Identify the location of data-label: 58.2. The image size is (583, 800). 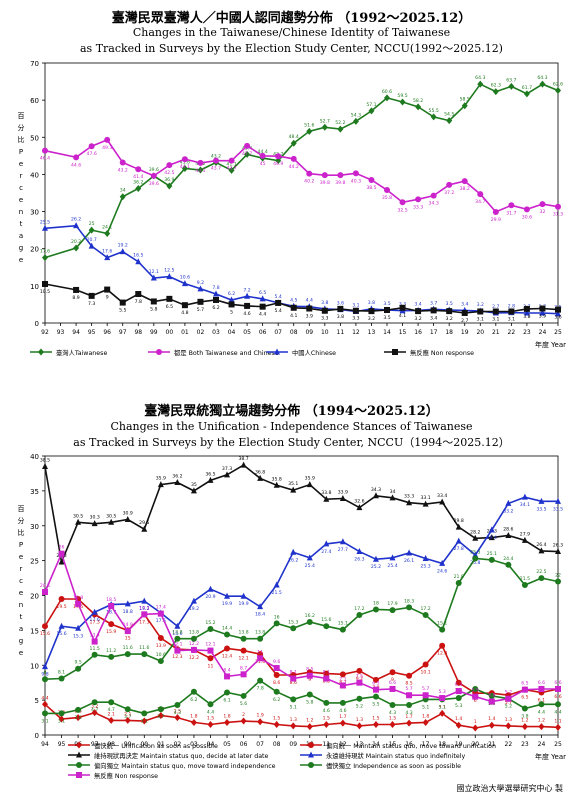
(418, 101).